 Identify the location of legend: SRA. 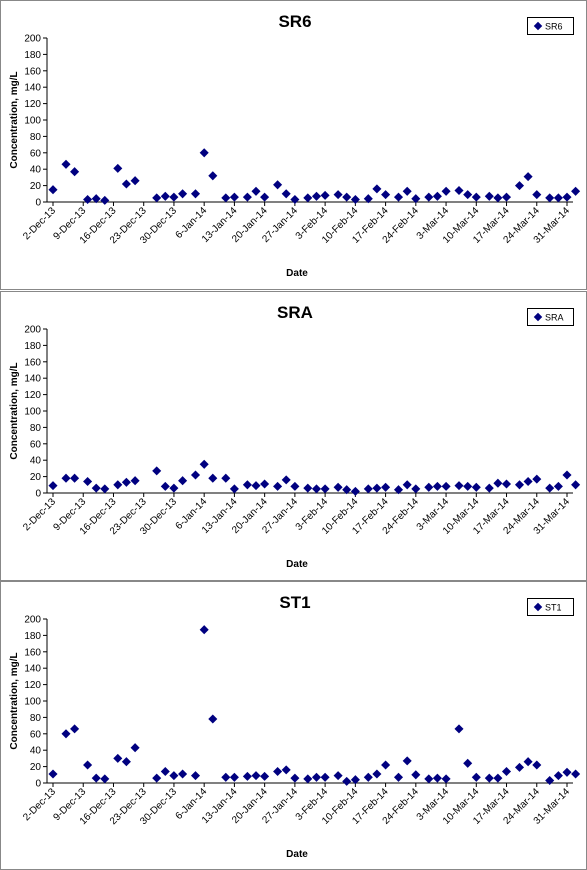
(550, 317).